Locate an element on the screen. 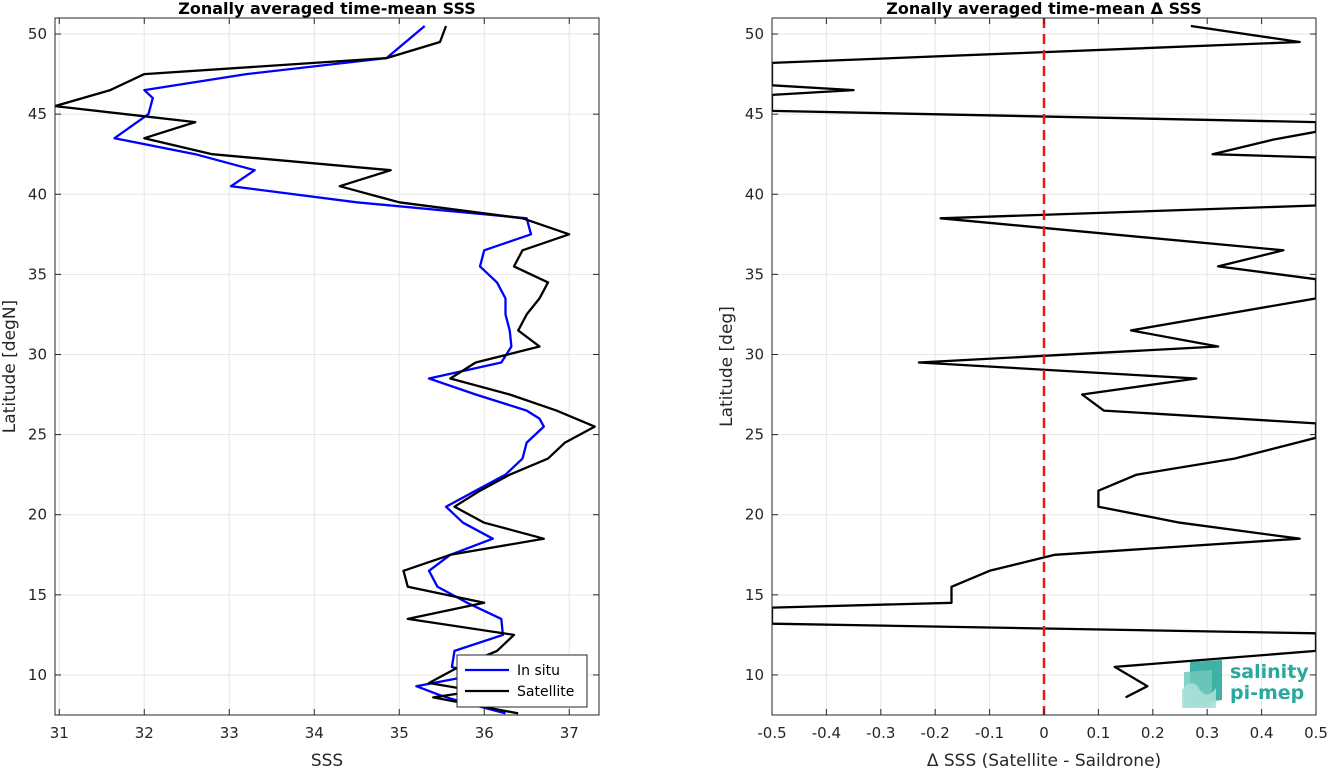 This screenshot has height=769, width=1330. legend-label-satellite: Satellite is located at coordinates (545, 692).